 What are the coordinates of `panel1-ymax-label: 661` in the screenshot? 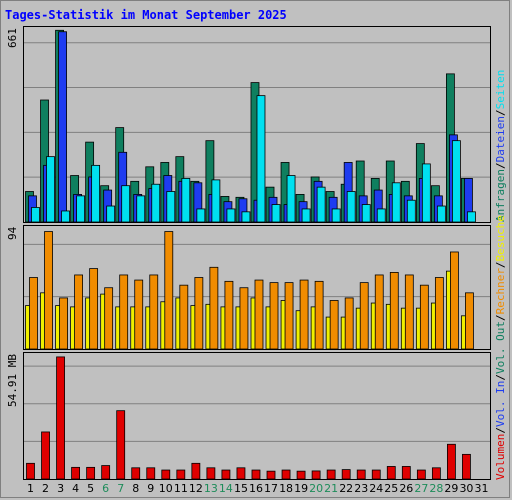 It's located at (12, 38).